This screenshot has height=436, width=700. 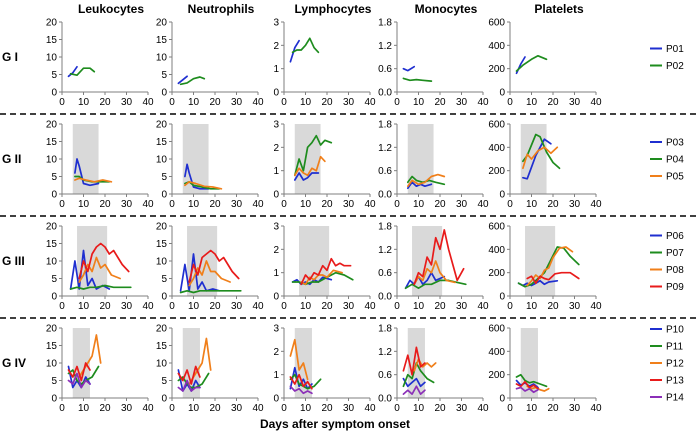 I want to click on panel-g-ii-leukocytes: 0 5 10 15 20 0 10 20 30 40, so click(x=100, y=165).